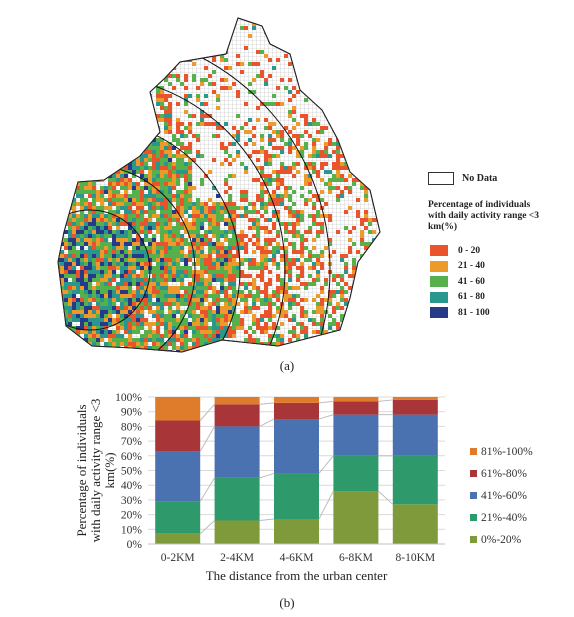 The width and height of the screenshot is (574, 617). What do you see at coordinates (132, 486) in the screenshot?
I see `y-tick-label: 40%` at bounding box center [132, 486].